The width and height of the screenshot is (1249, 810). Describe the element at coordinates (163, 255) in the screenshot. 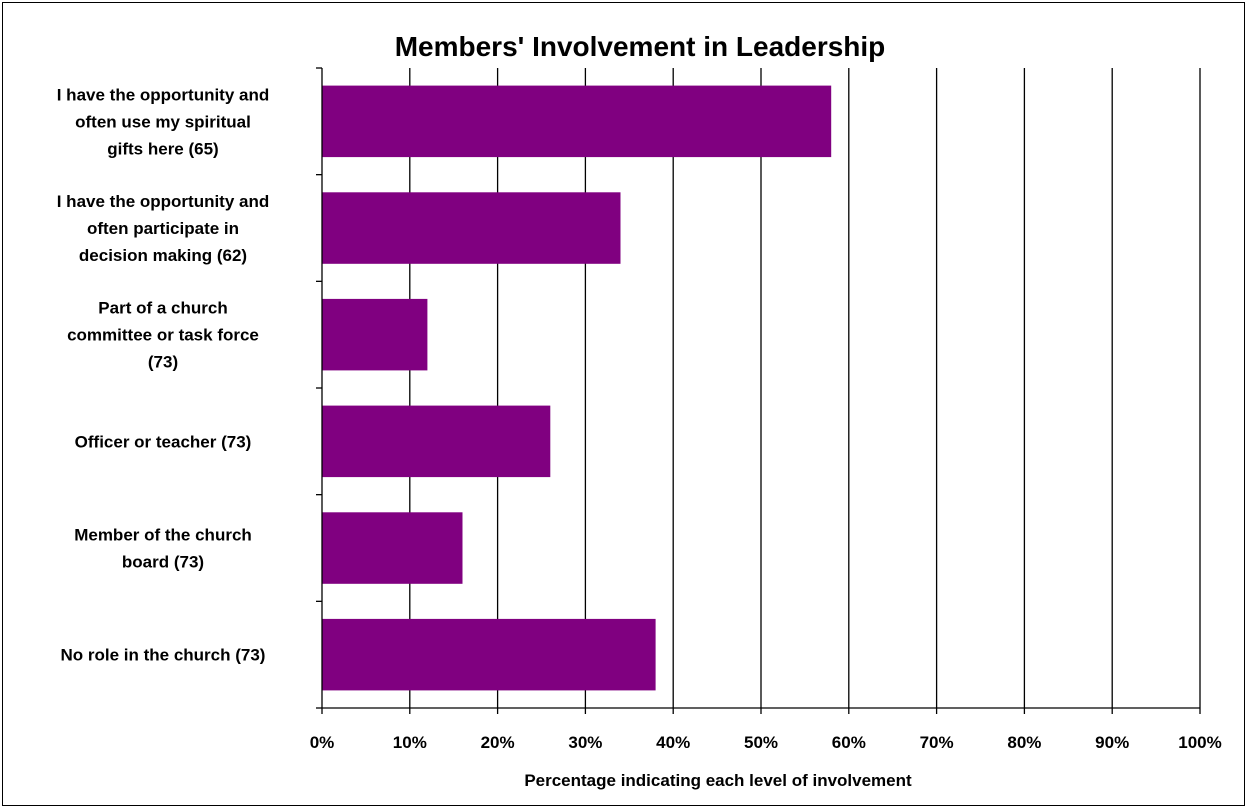

I see `category-label-line: decision making (62)` at that location.